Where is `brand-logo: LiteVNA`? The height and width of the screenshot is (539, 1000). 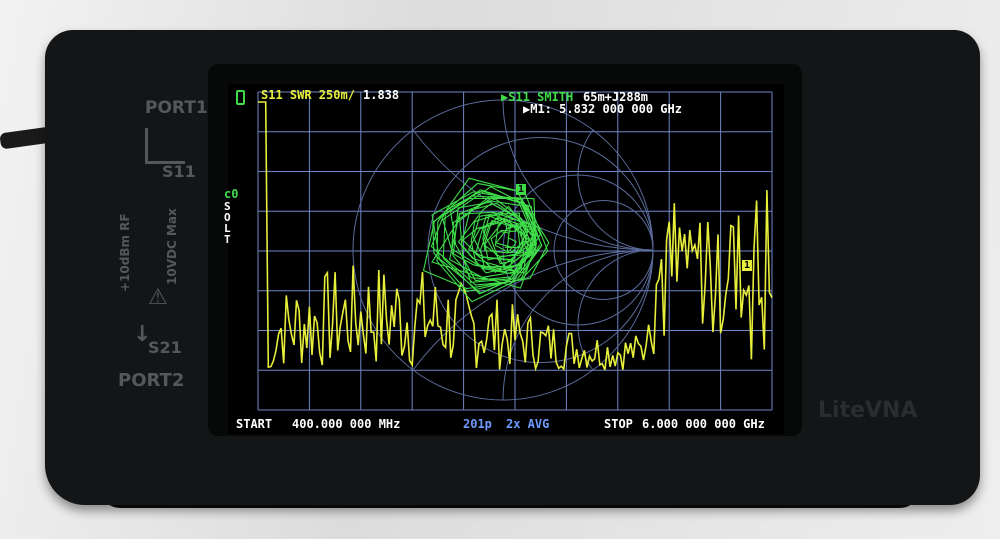 brand-logo: LiteVNA is located at coordinates (868, 410).